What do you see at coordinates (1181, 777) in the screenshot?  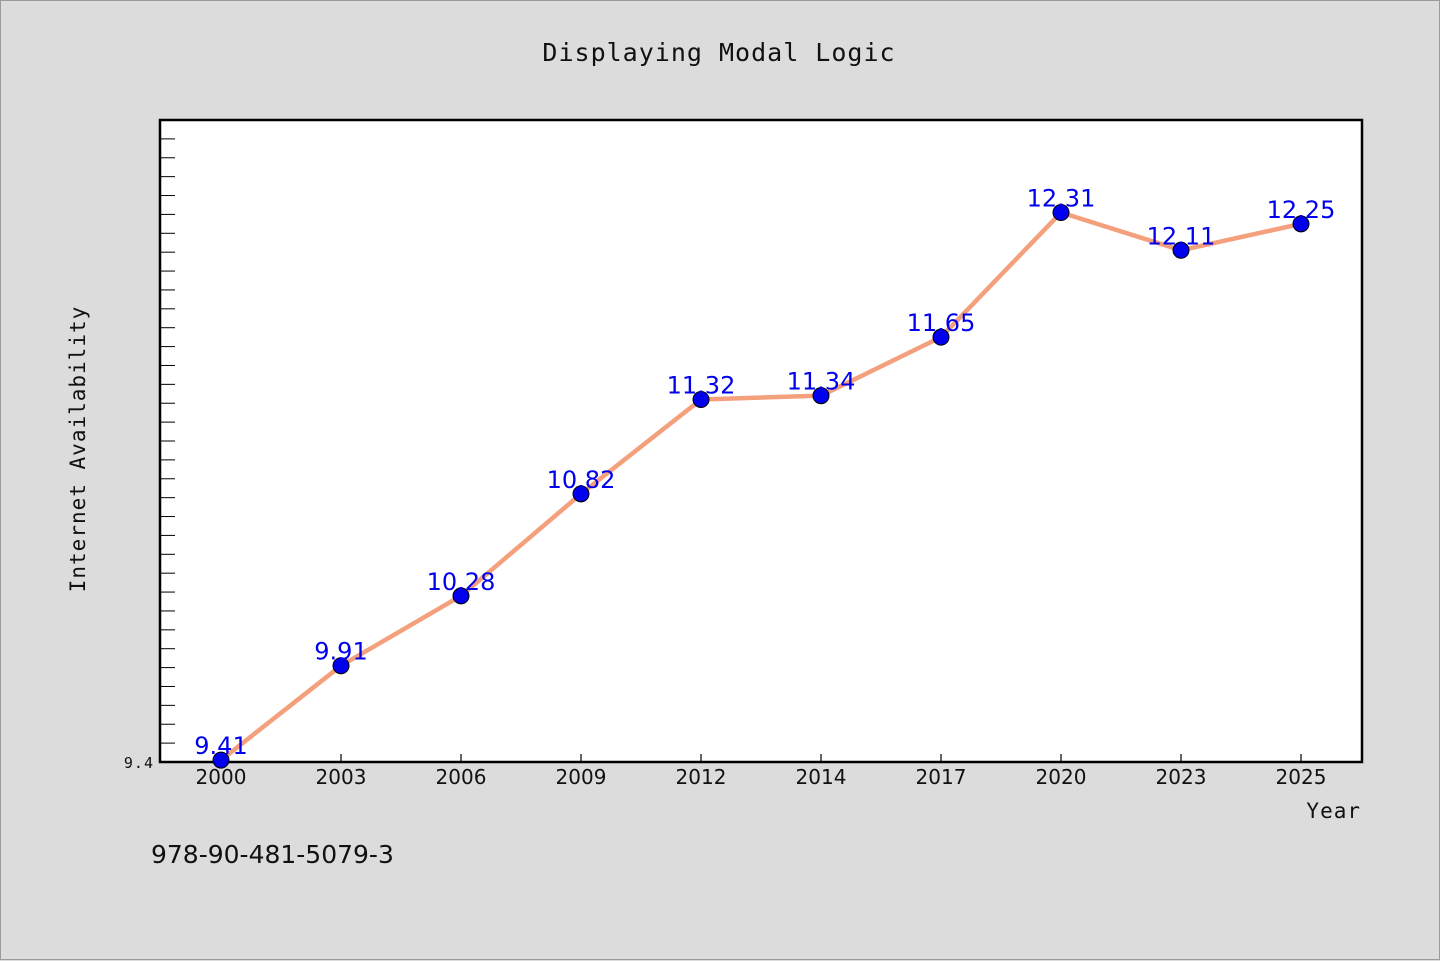 I see `x-tick-label: 2023` at bounding box center [1181, 777].